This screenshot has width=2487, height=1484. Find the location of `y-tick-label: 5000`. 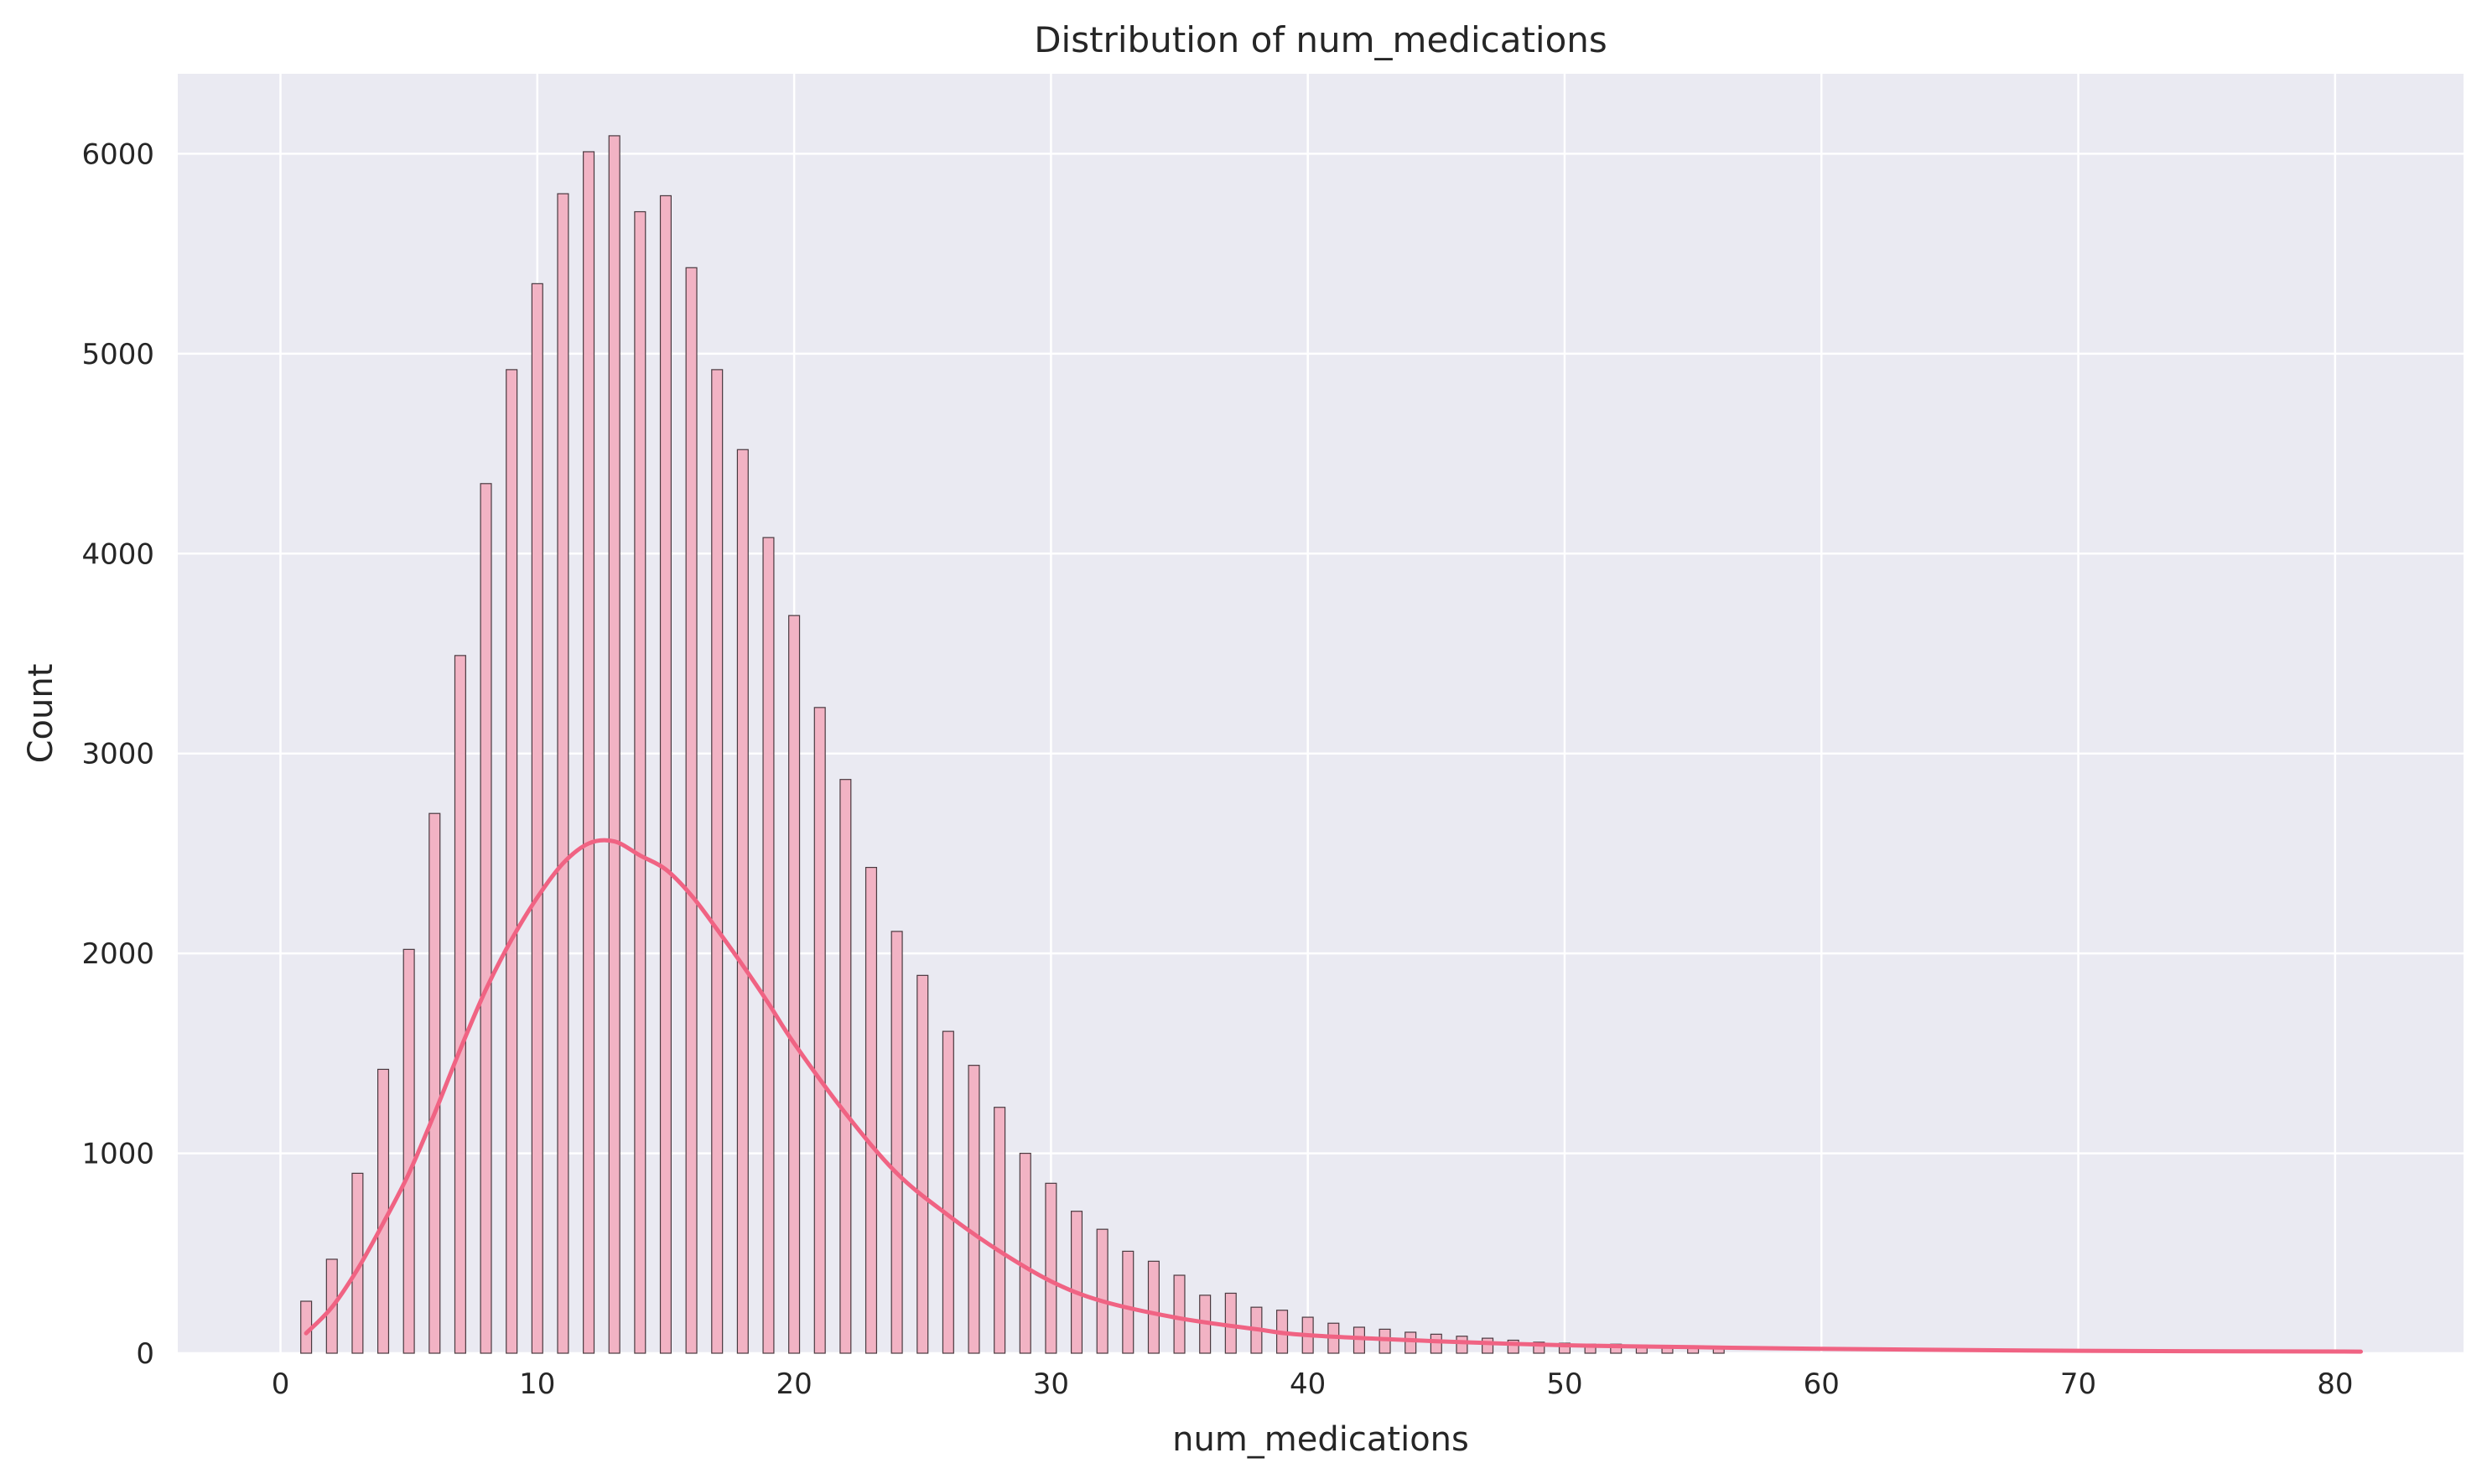

y-tick-label: 5000 is located at coordinates (118, 354).